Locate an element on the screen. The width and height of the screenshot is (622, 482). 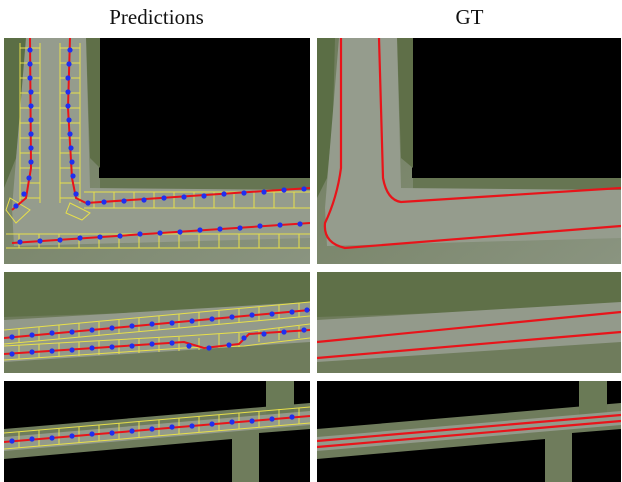
prediction-panel-narrow-road is located at coordinates (157, 431).